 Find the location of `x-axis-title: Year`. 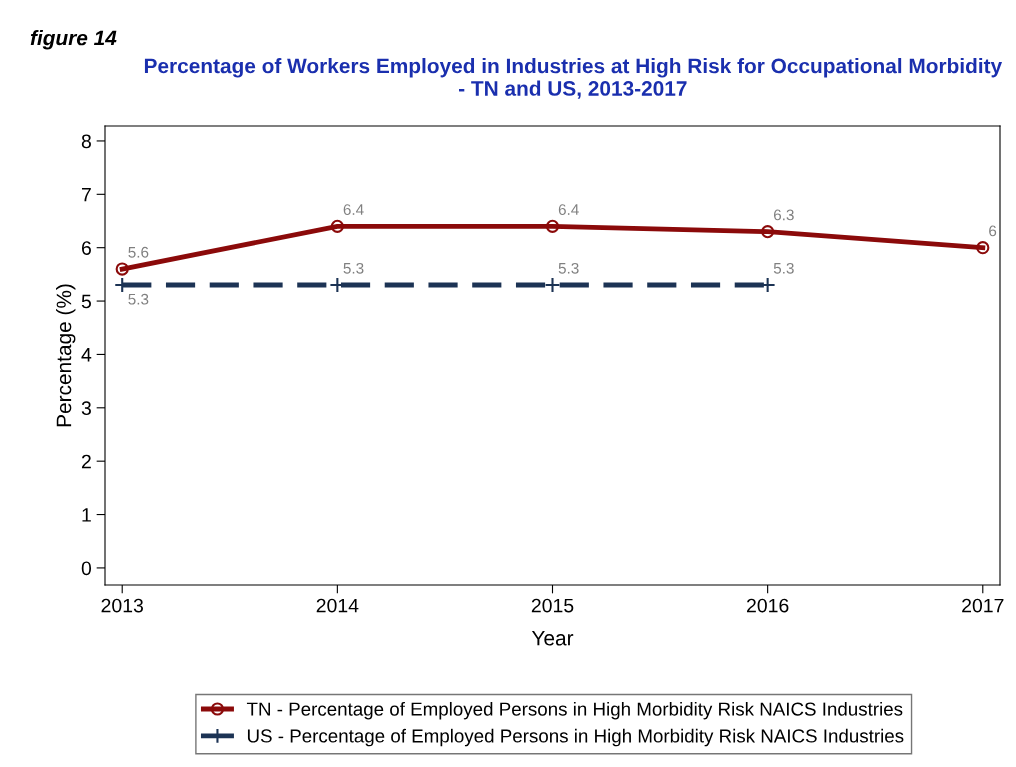

x-axis-title: Year is located at coordinates (552, 638).